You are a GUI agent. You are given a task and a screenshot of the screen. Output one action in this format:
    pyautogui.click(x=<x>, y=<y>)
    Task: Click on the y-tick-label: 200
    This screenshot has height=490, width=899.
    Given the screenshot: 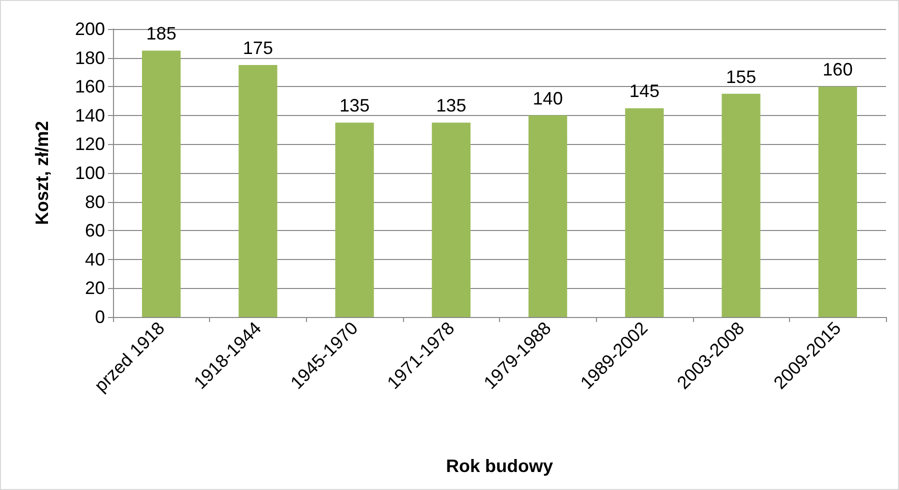 What is the action you would take?
    pyautogui.click(x=89, y=29)
    